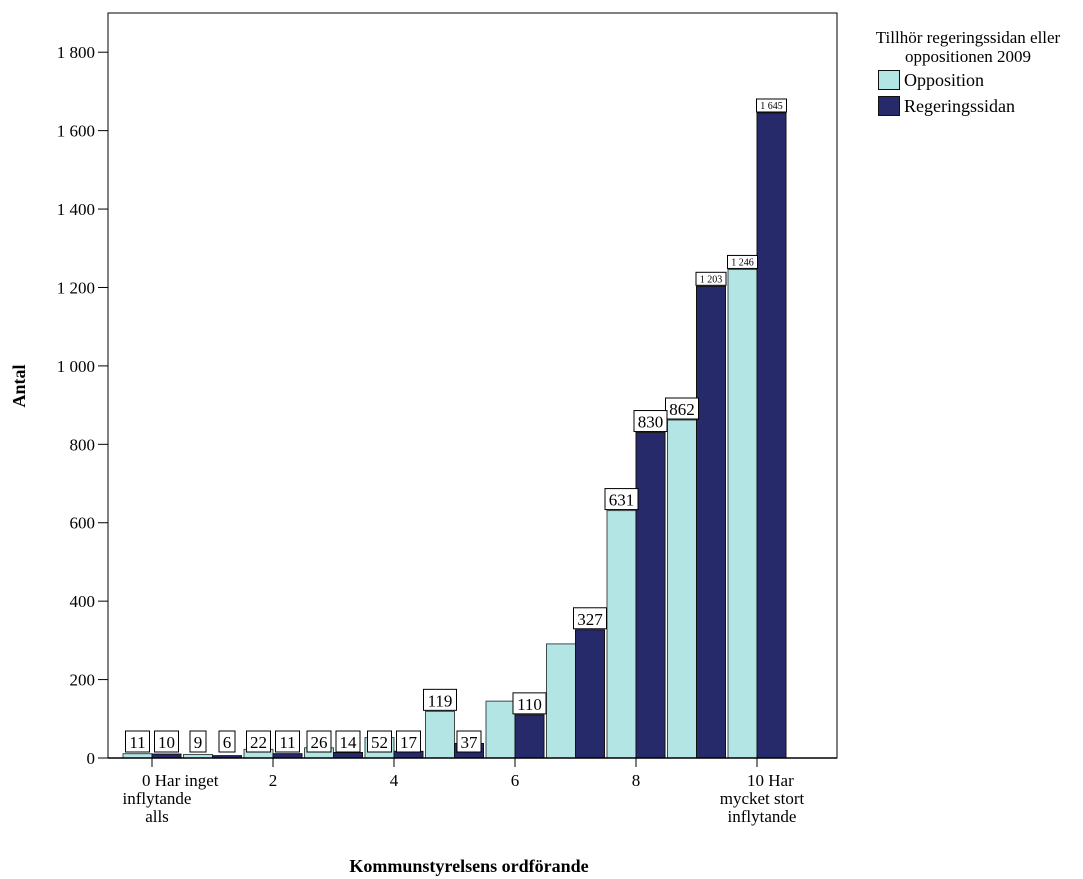  Describe the element at coordinates (83, 523) in the screenshot. I see `y-tick-label: 600` at that location.